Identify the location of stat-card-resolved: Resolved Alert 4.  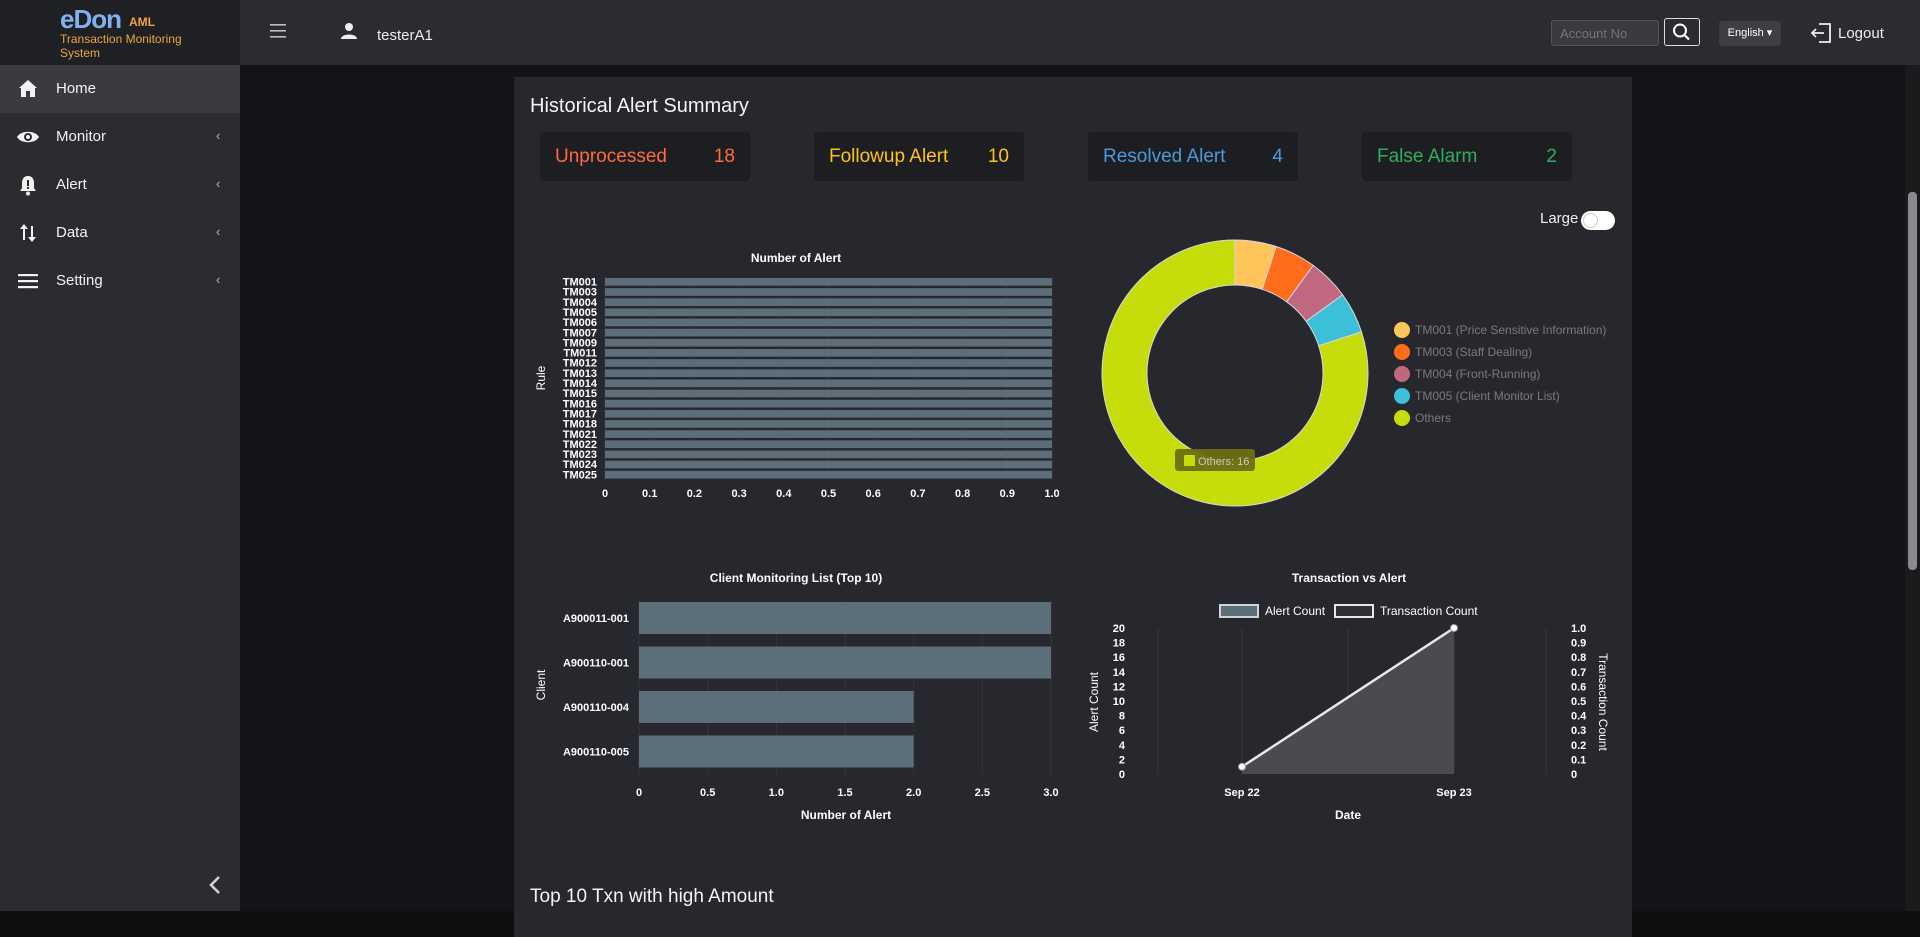
(1193, 156).